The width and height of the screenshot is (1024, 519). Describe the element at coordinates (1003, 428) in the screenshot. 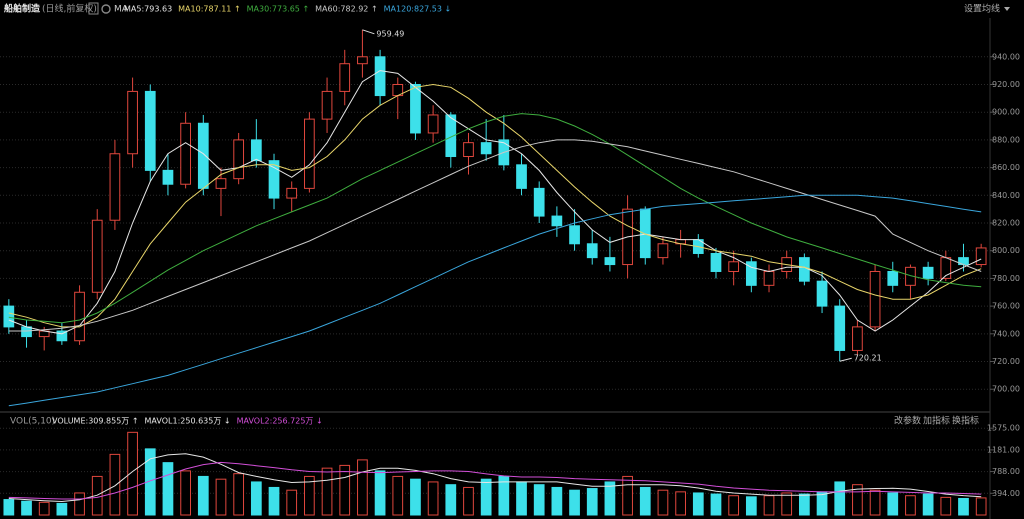

I see `y-tick-label: 1575.00` at that location.